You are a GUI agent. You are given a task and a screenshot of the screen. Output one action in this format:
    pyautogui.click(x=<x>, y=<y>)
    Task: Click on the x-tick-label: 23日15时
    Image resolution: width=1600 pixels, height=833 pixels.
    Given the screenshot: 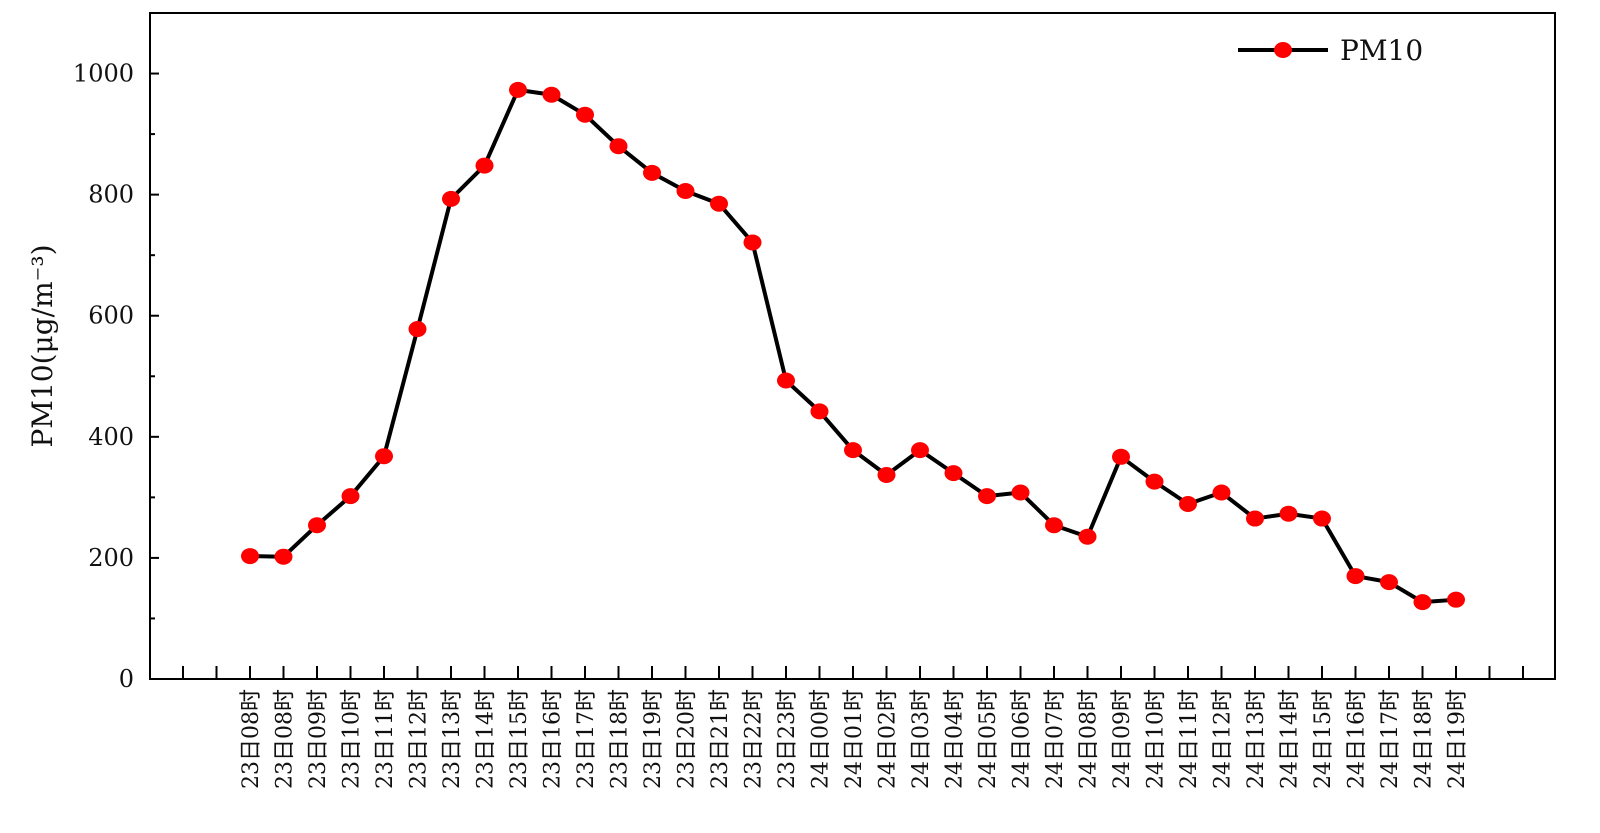 What is the action you would take?
    pyautogui.click(x=519, y=739)
    